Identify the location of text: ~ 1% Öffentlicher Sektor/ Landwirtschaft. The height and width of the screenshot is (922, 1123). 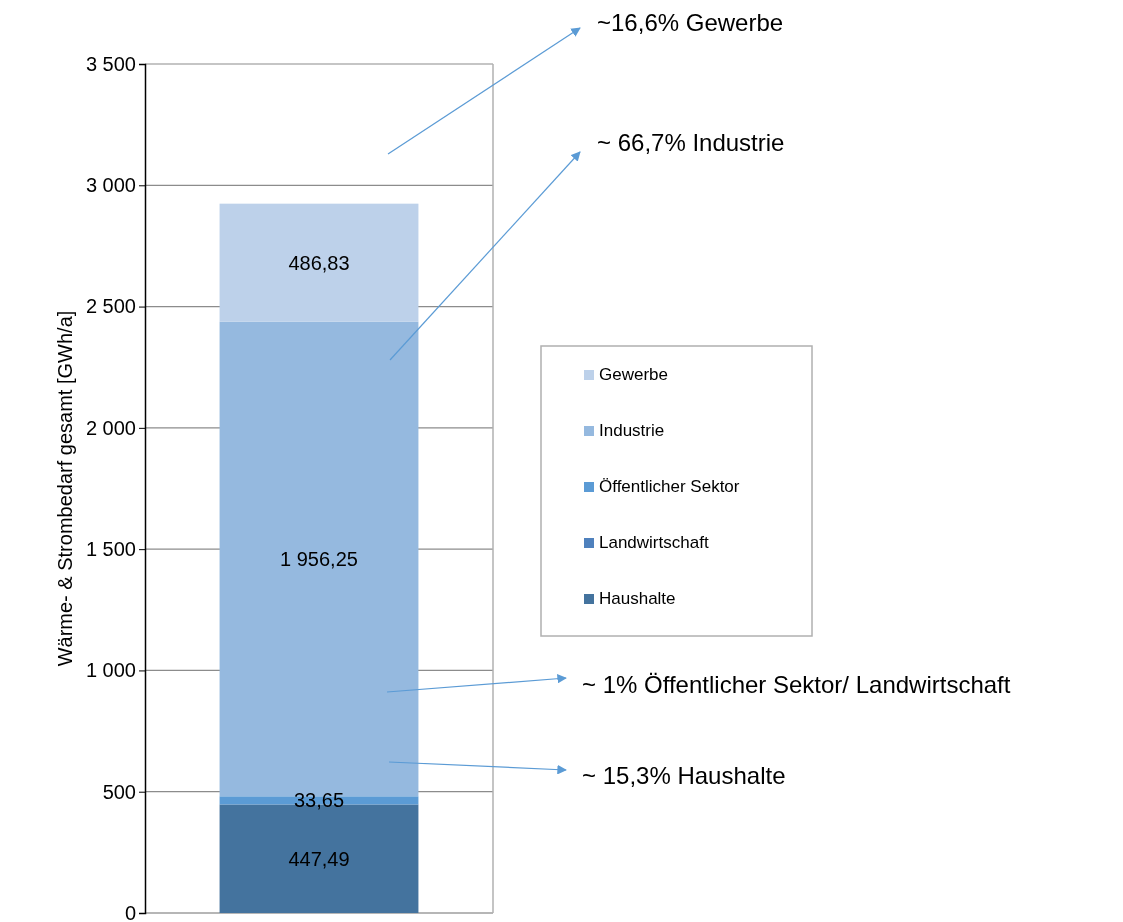
(796, 684).